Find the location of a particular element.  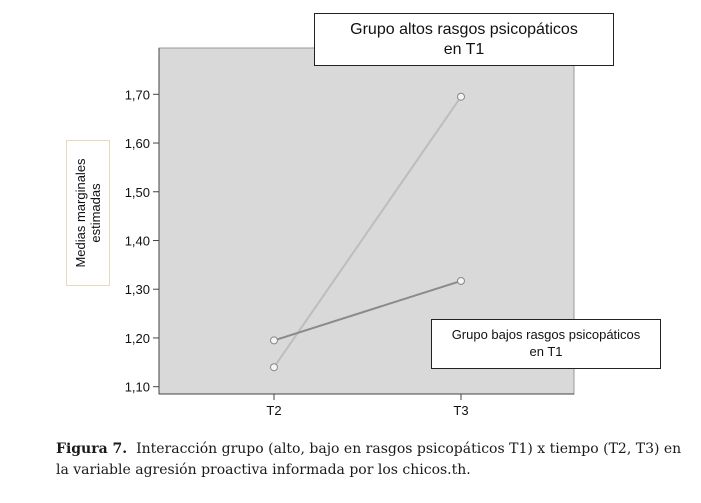

x-tick-label: T3 is located at coordinates (460, 410).